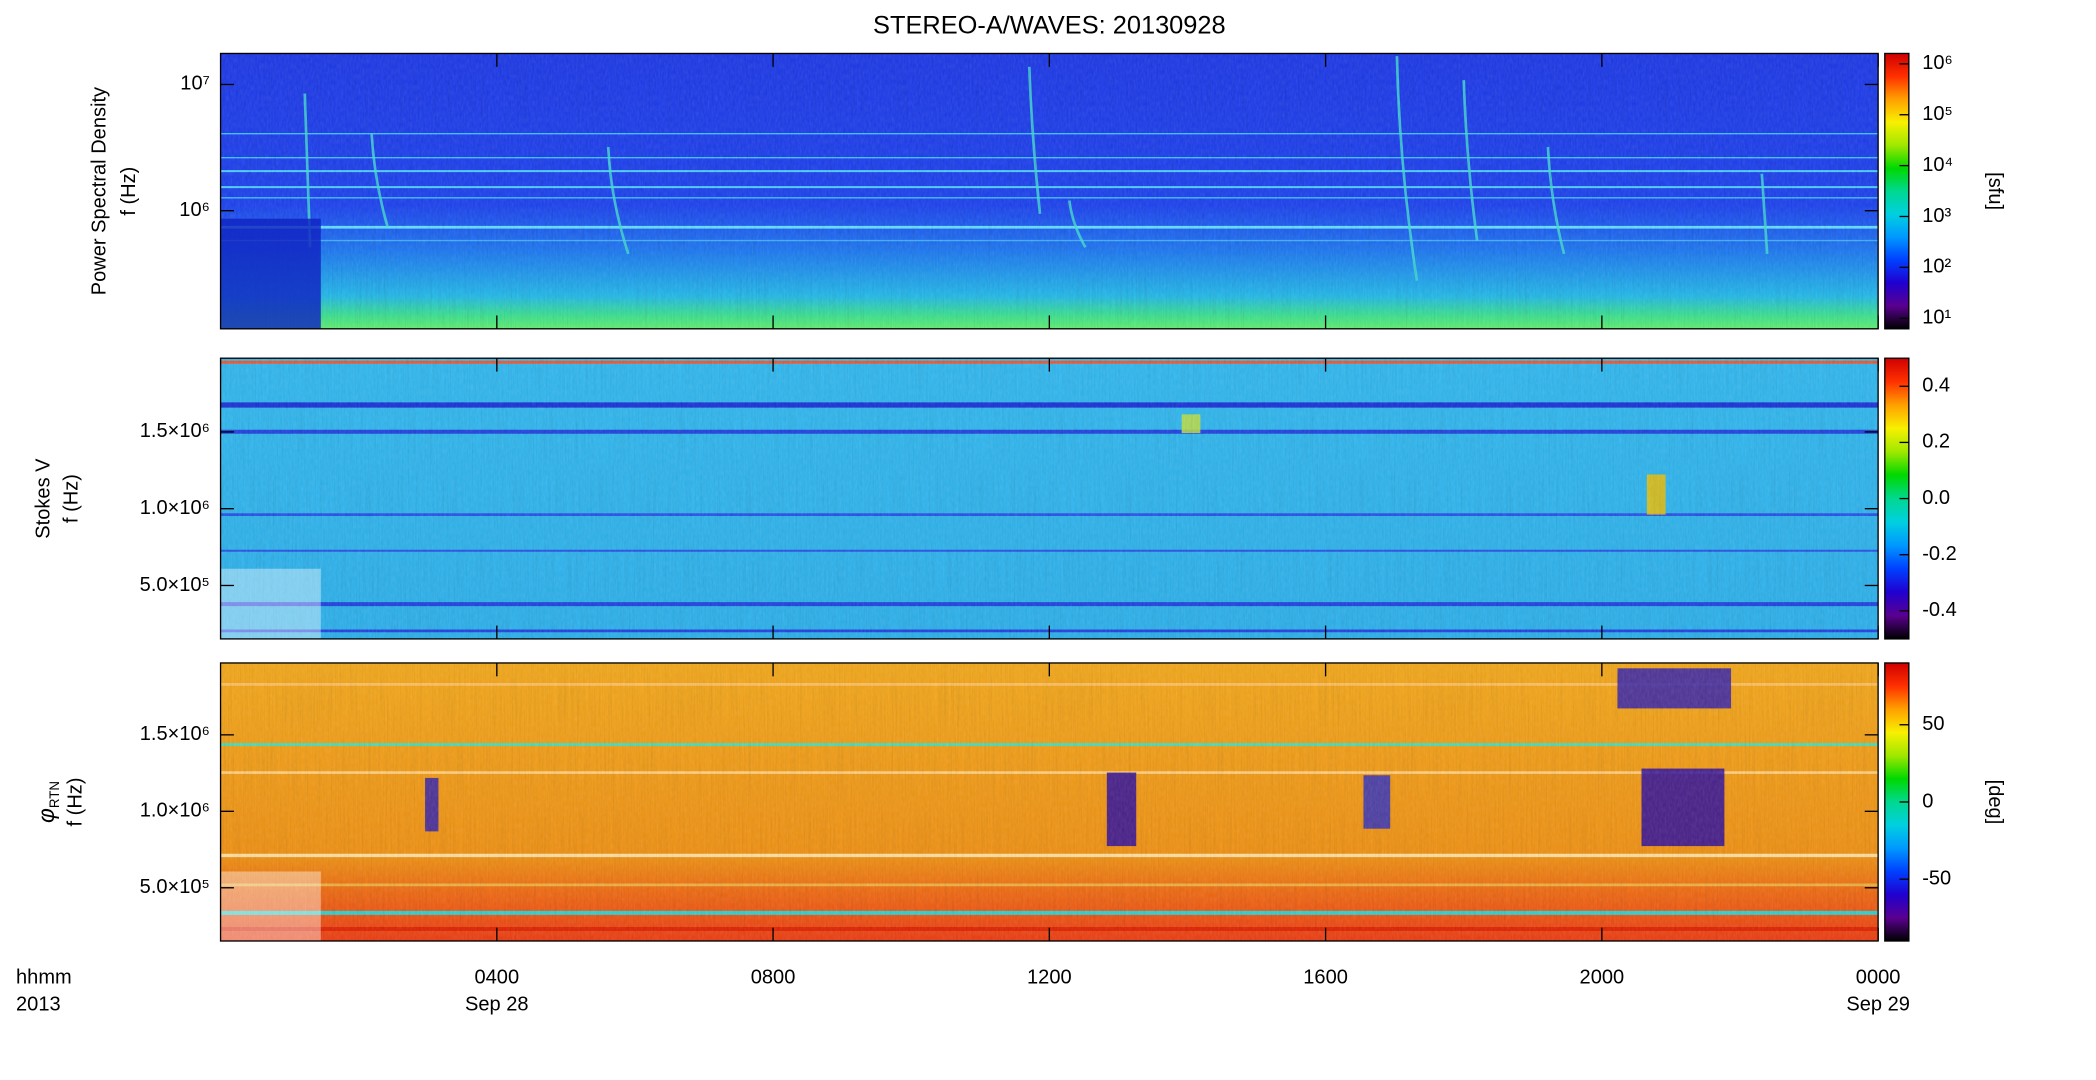  I want to click on colorbar-tick-label: 10⁵, so click(1937, 114).